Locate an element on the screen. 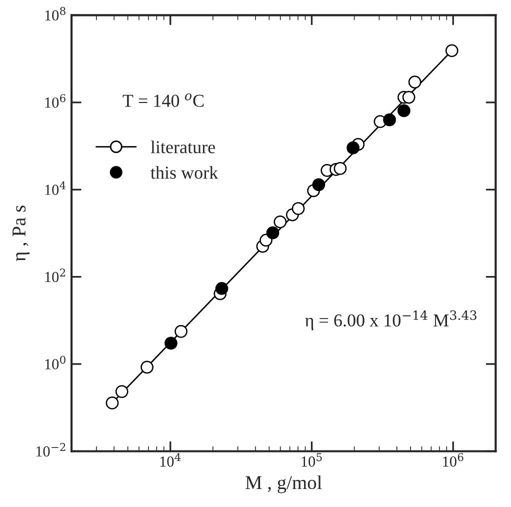 The height and width of the screenshot is (507, 511). annotation: η = 6.00 x 10$^{−14}$ M$^{3.43}$ is located at coordinates (390, 320).